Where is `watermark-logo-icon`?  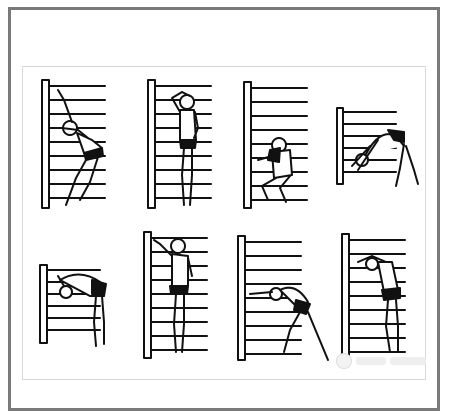 watermark-logo-icon is located at coordinates (344, 361).